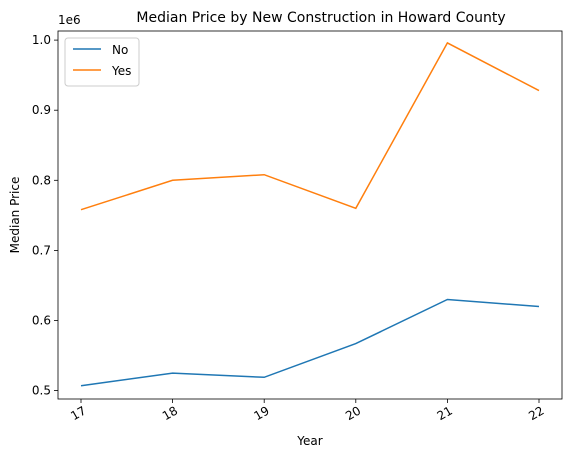 The width and height of the screenshot is (567, 460). Describe the element at coordinates (261, 413) in the screenshot. I see `x-tick-label: 19` at that location.